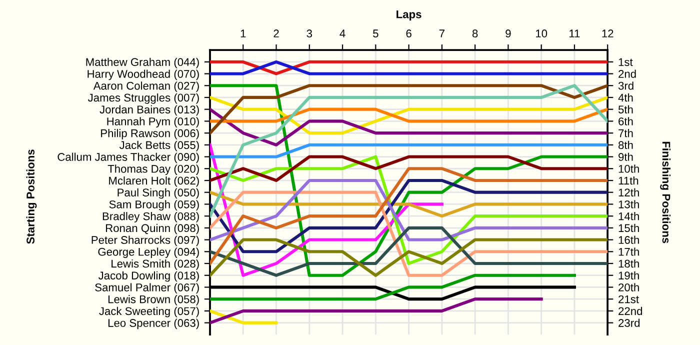 The width and height of the screenshot is (700, 345). I want to click on x-tick-label: 1, so click(243, 34).